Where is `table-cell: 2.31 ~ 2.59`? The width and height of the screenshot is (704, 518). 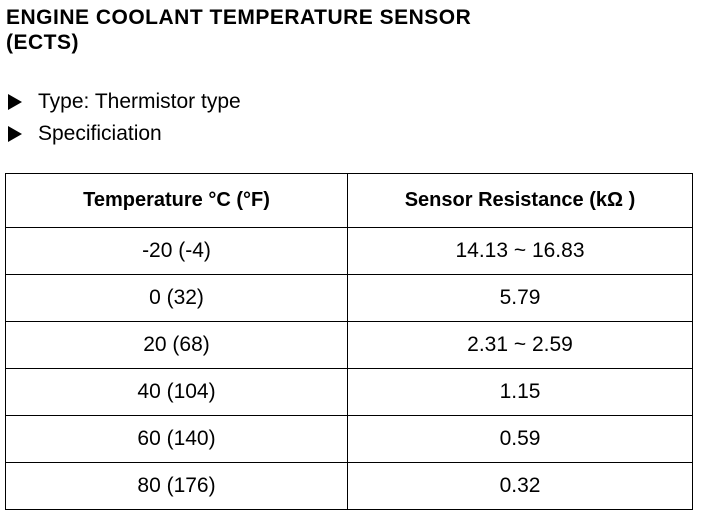
table-cell: 2.31 ~ 2.59 is located at coordinates (520, 345).